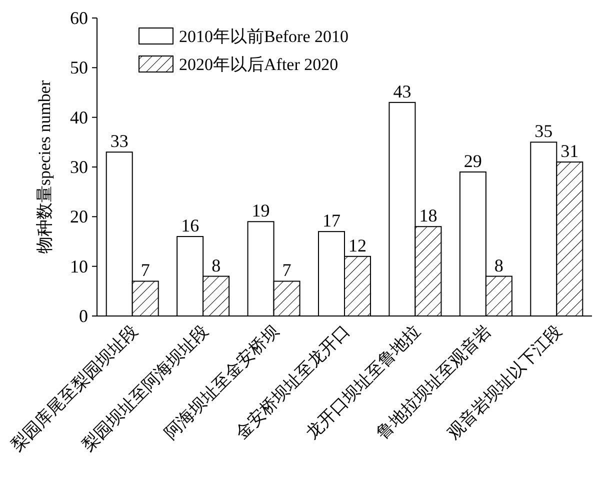  I want to click on y-tick-label: 10, so click(79, 266).